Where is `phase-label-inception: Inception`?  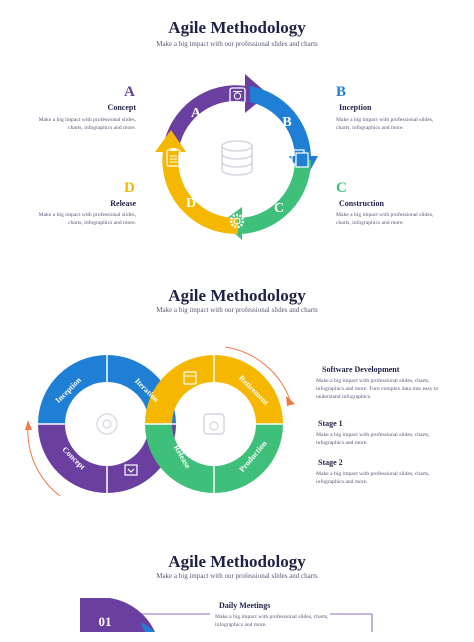
phase-label-inception: Inception is located at coordinates (355, 107).